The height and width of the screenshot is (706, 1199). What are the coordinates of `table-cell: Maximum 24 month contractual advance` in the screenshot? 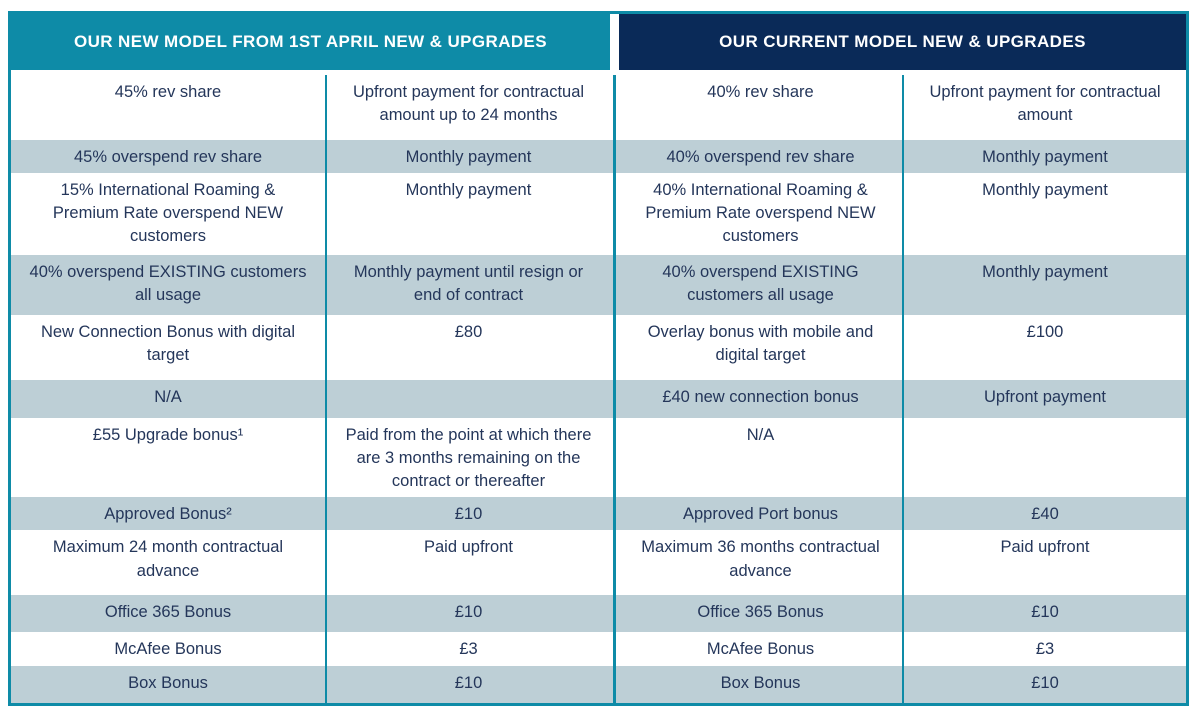 It's located at (168, 563).